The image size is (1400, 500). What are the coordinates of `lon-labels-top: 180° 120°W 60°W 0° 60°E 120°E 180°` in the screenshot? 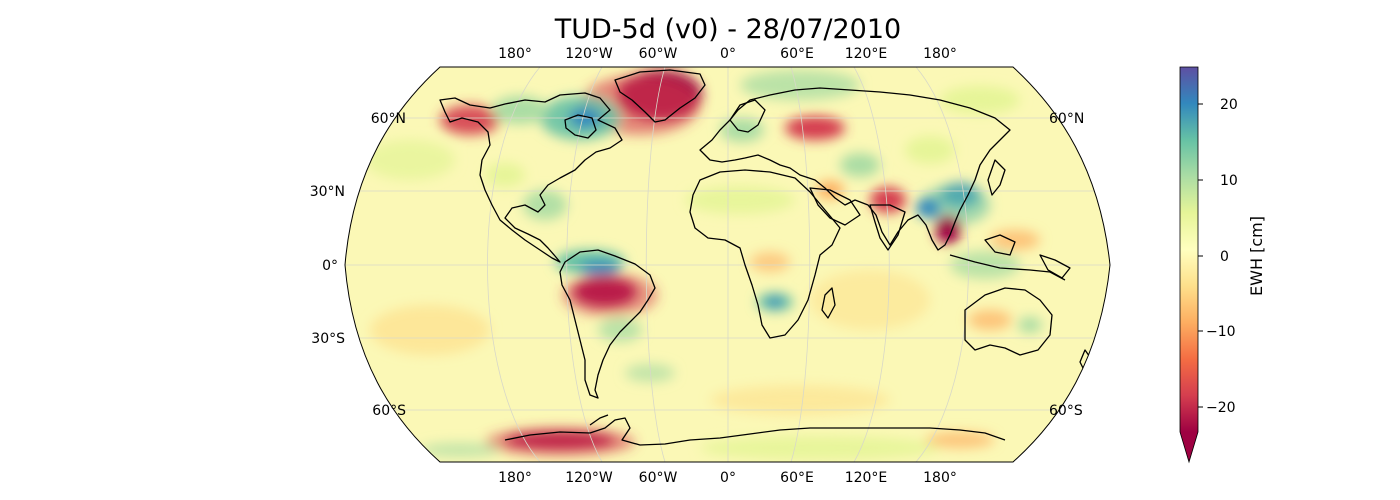 It's located at (727, 54).